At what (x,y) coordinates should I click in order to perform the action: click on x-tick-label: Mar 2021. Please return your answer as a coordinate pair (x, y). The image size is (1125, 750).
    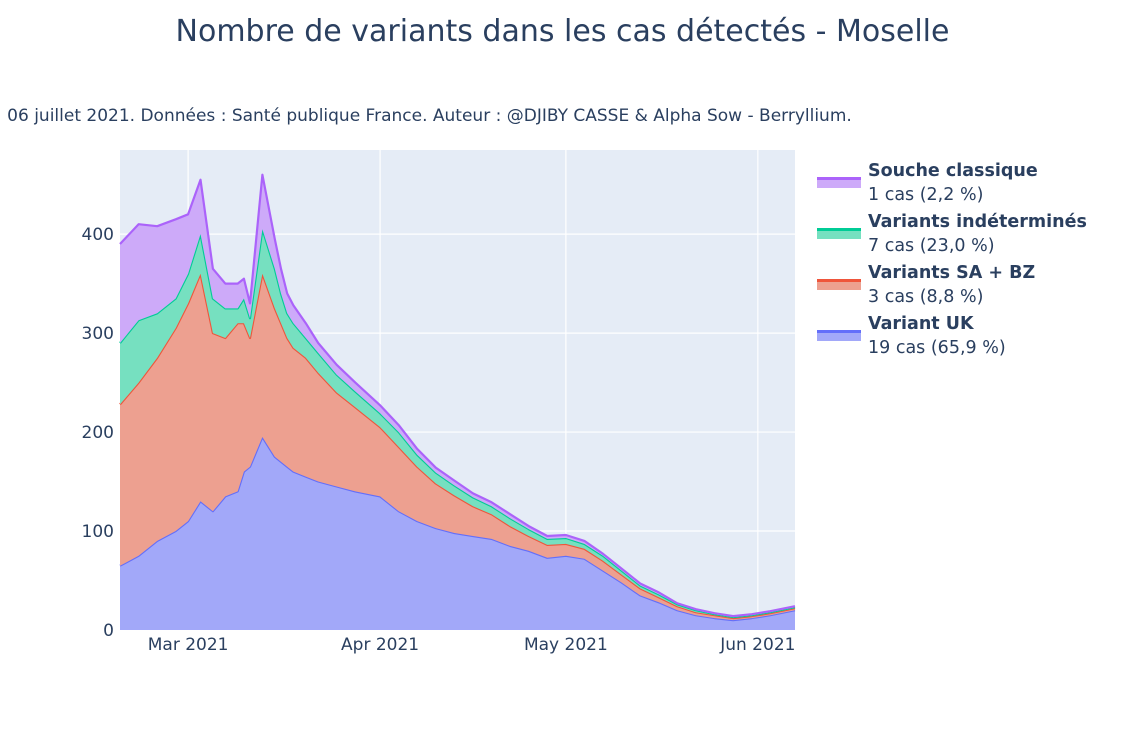
    Looking at the image, I should click on (188, 645).